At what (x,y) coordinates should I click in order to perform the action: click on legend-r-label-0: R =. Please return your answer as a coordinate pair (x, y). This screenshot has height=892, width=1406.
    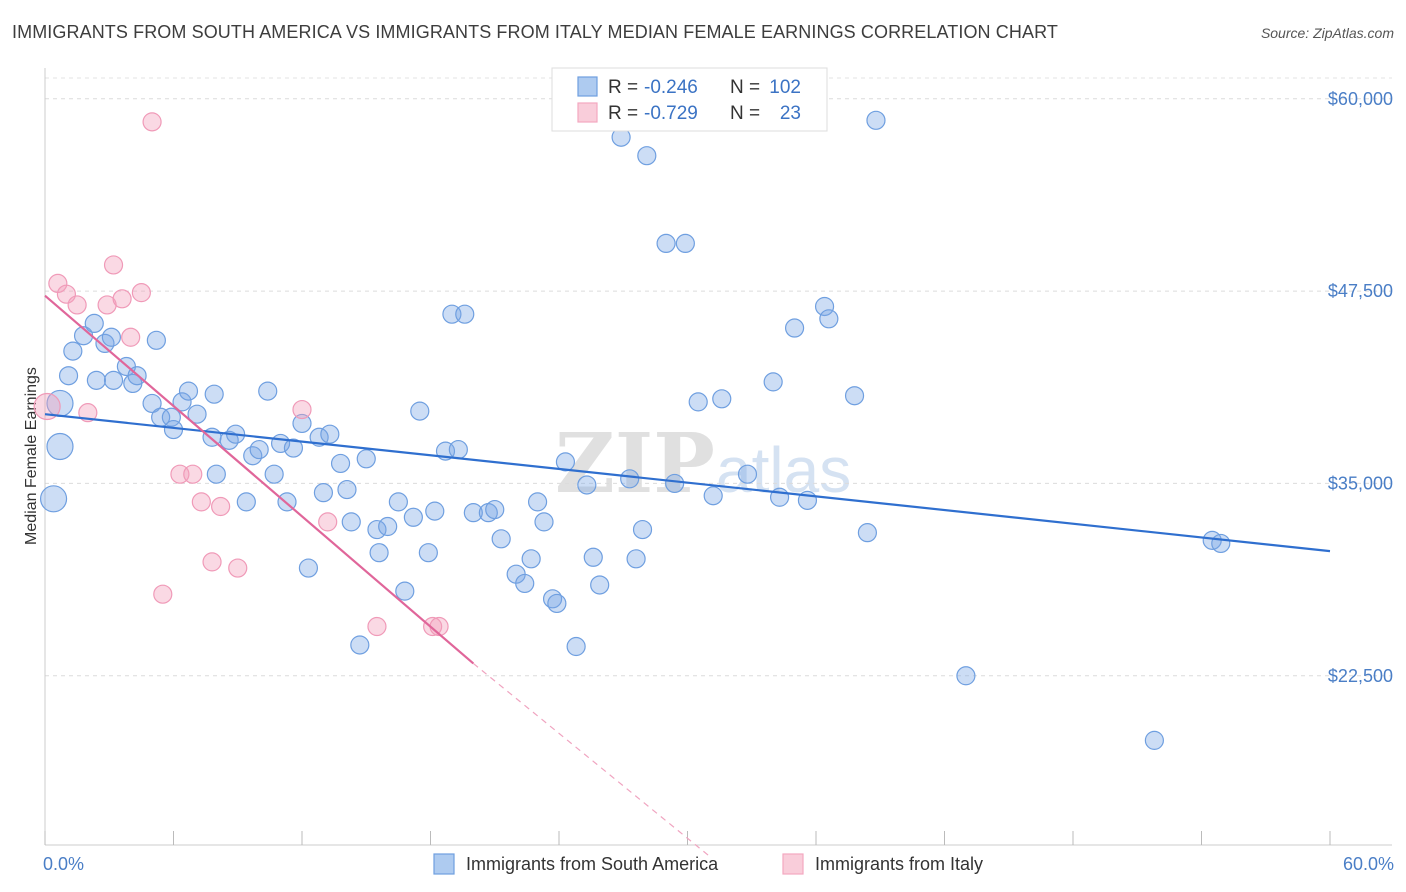
    Looking at the image, I should click on (623, 87).